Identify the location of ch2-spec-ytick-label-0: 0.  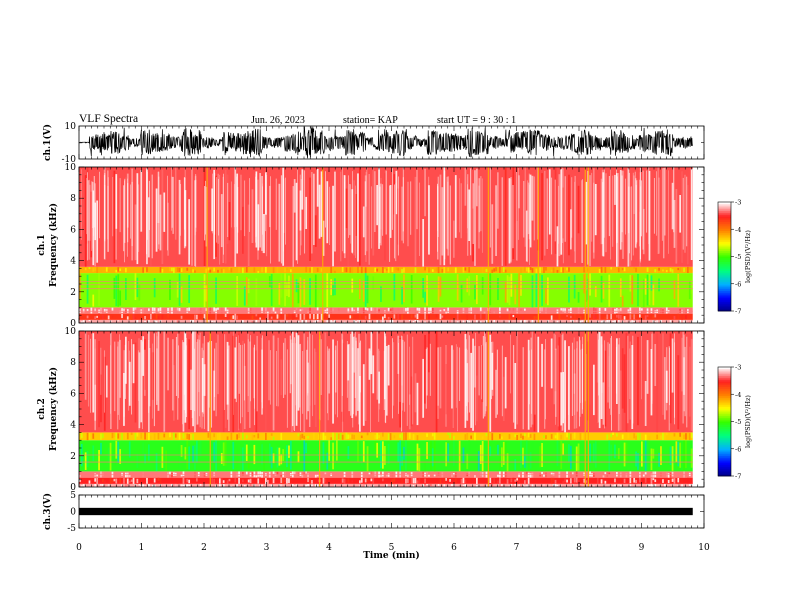
(73, 488).